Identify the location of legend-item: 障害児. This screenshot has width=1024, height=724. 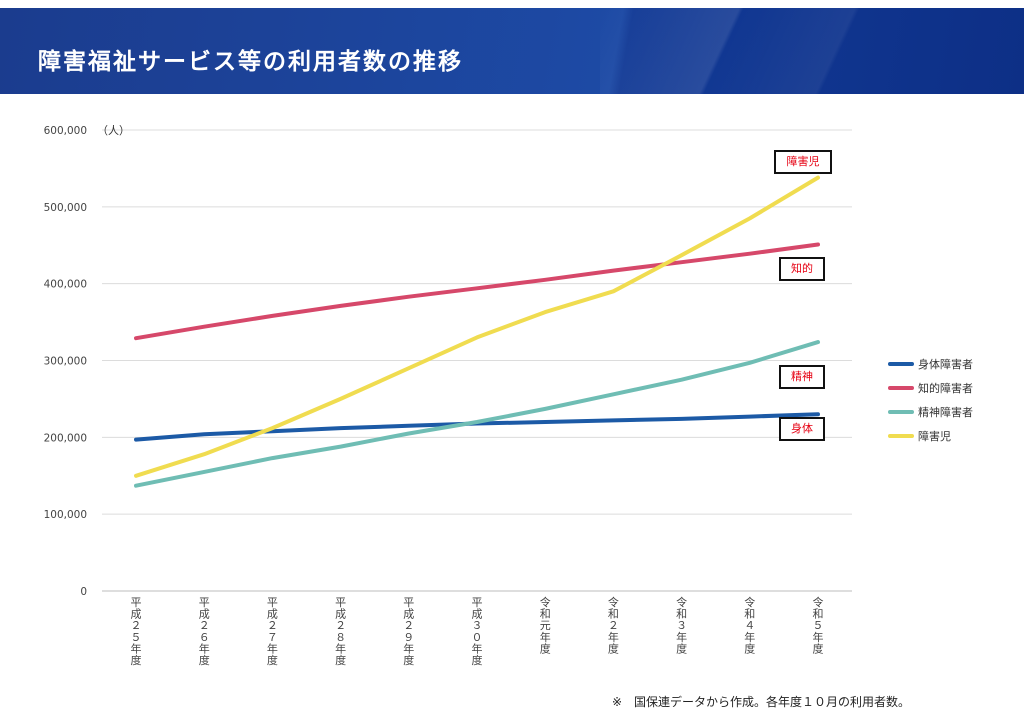
(930, 436).